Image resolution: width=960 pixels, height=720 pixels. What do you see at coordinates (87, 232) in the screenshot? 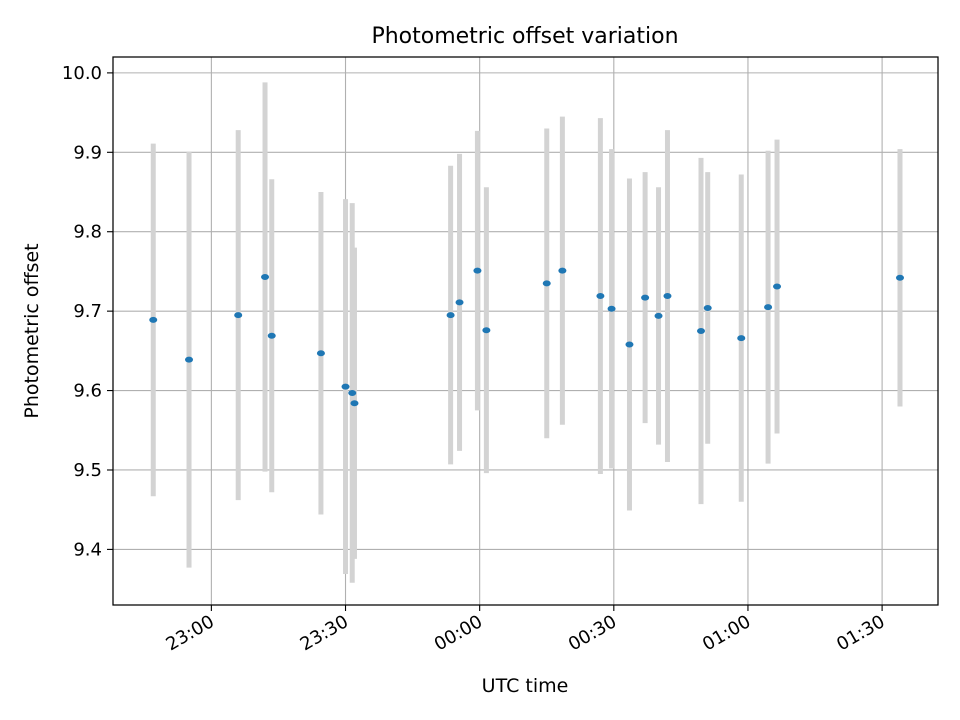
I see `y-tick-label: 9.8` at bounding box center [87, 232].